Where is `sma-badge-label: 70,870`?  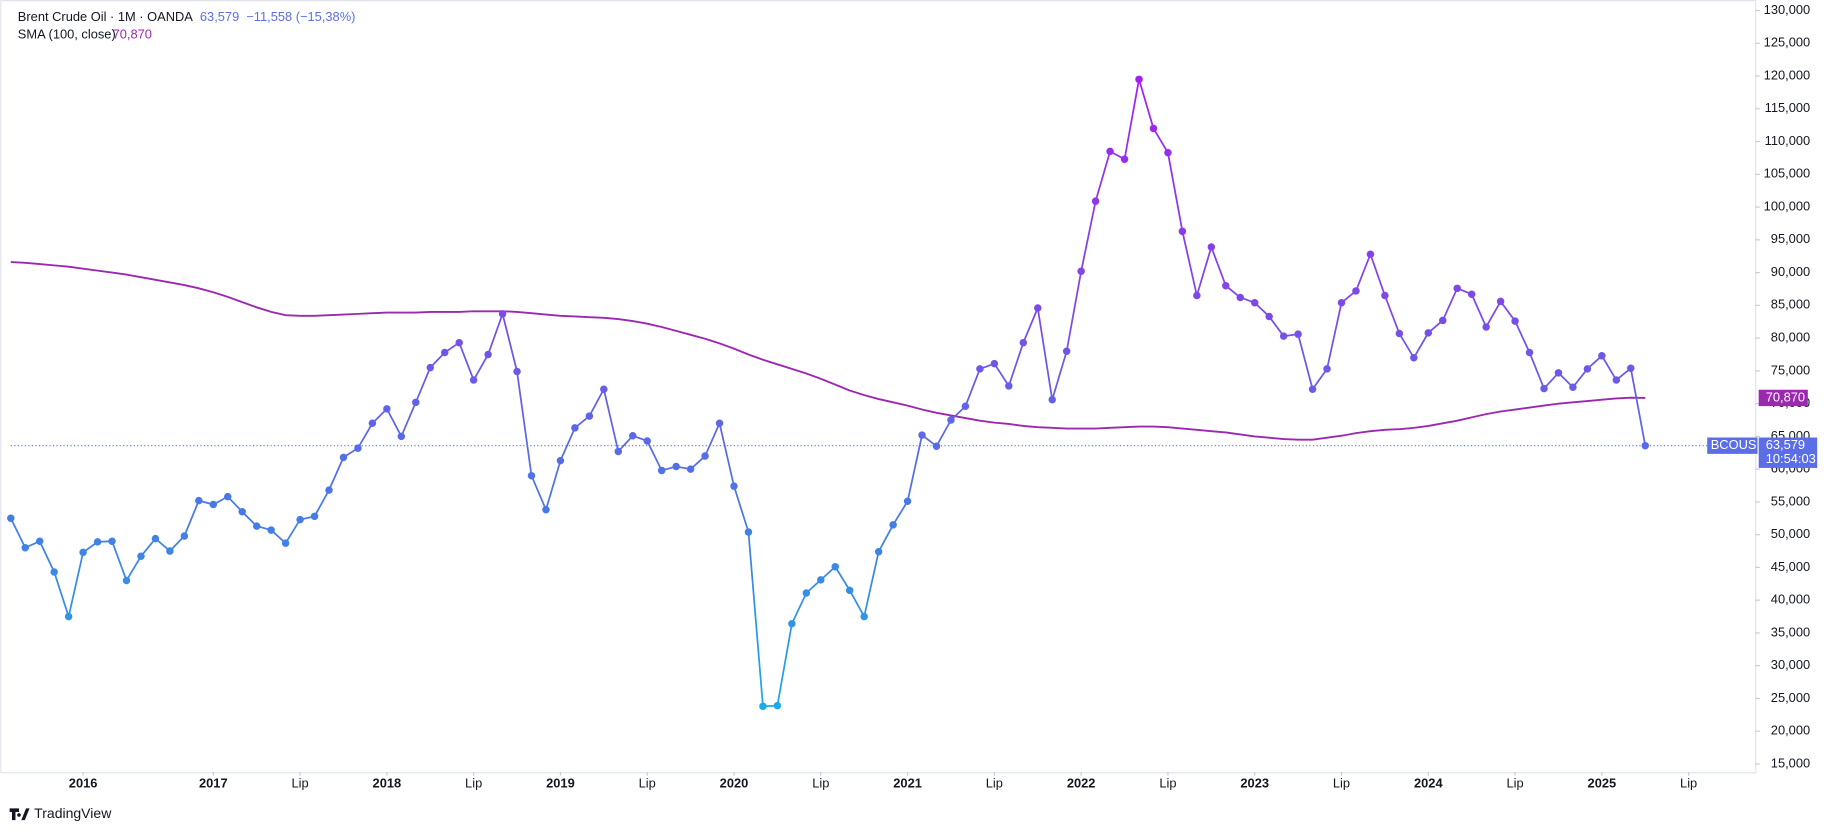 sma-badge-label: 70,870 is located at coordinates (1785, 396).